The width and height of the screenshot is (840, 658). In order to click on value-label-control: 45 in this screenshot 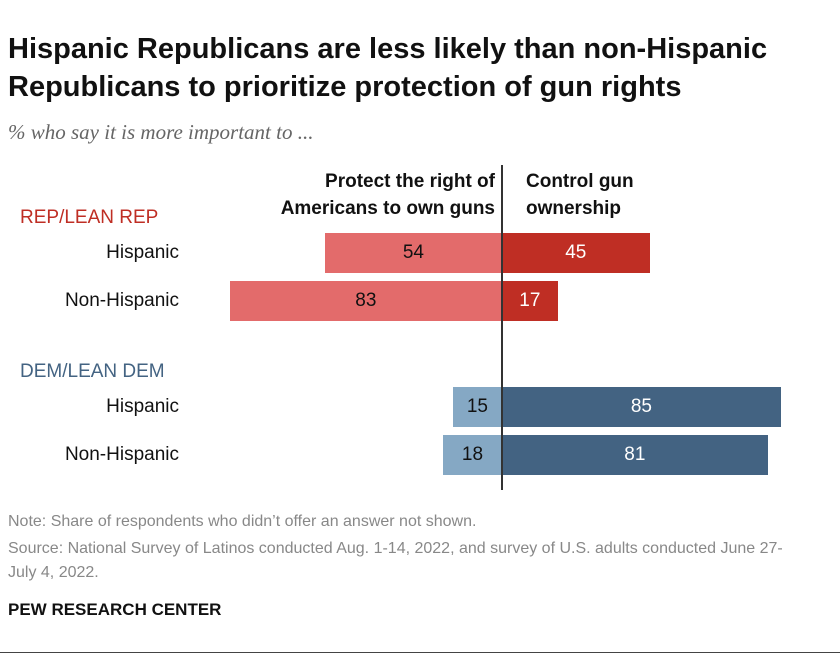, I will do `click(576, 252)`.